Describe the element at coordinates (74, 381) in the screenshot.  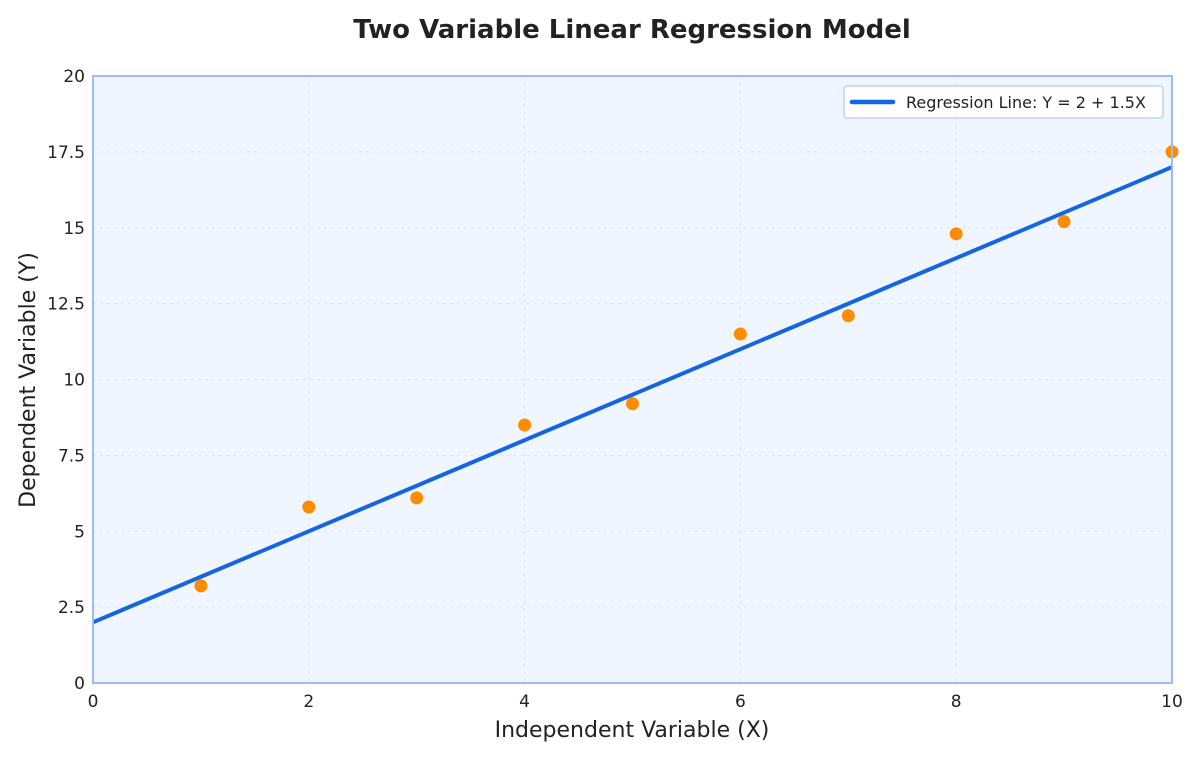
I see `y-tick-label: 10` at that location.